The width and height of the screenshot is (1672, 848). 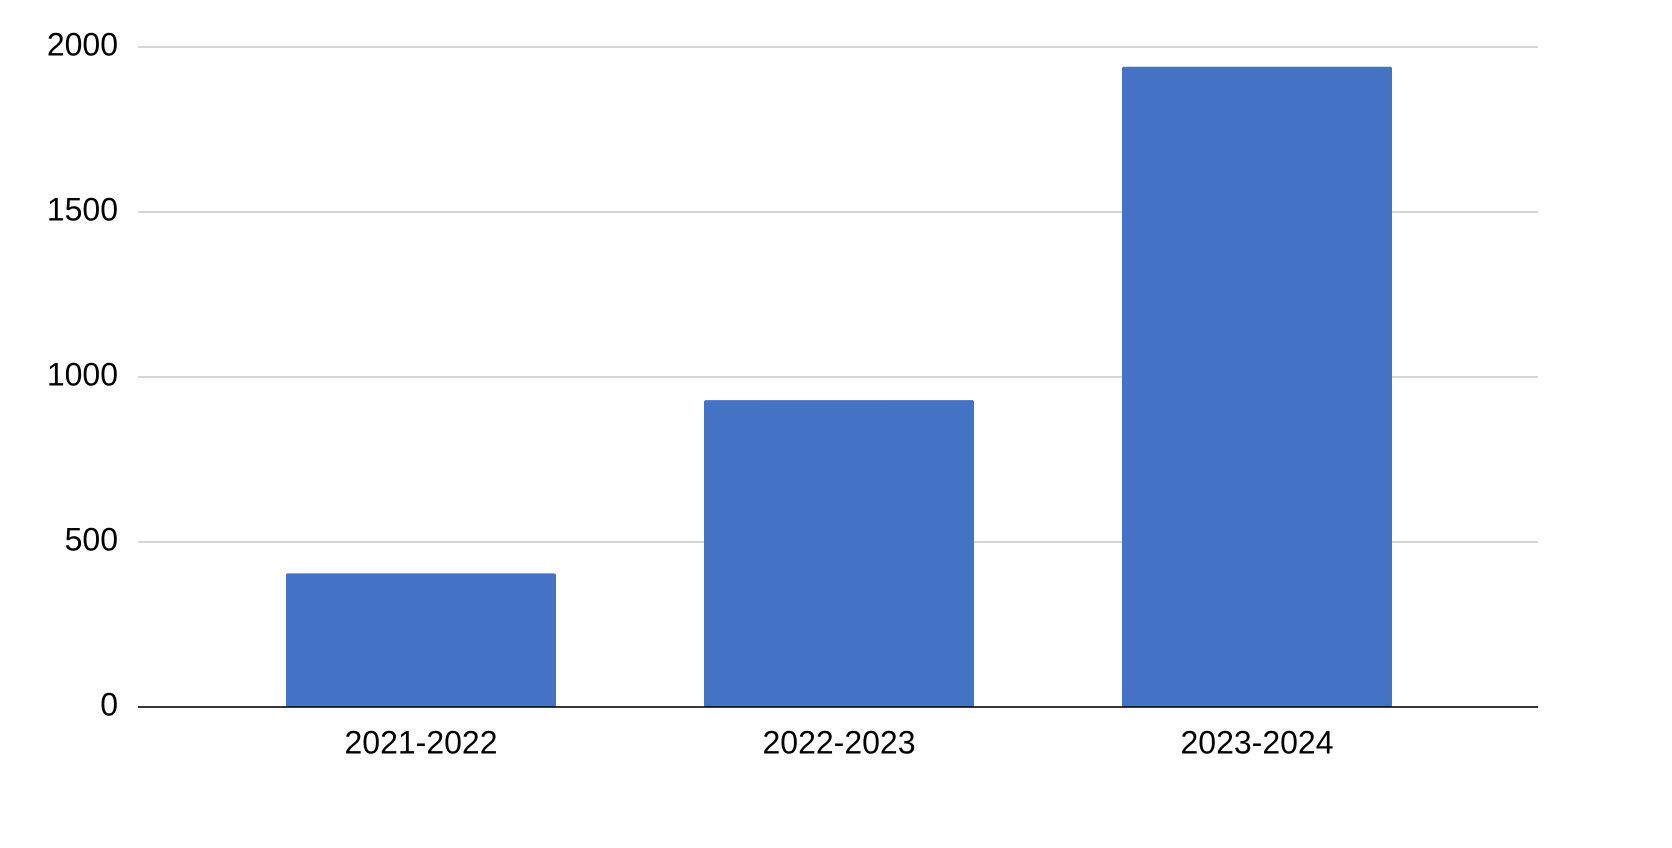 I want to click on x-tick-label: 2021-2022, so click(x=420, y=742).